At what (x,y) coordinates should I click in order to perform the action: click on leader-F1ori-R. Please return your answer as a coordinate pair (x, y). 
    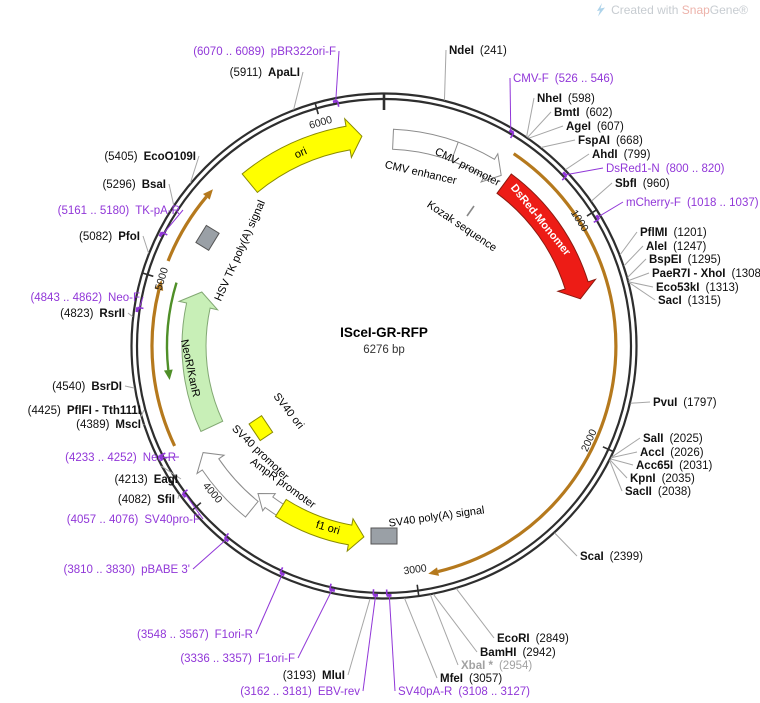
    Looking at the image, I should click on (269, 603).